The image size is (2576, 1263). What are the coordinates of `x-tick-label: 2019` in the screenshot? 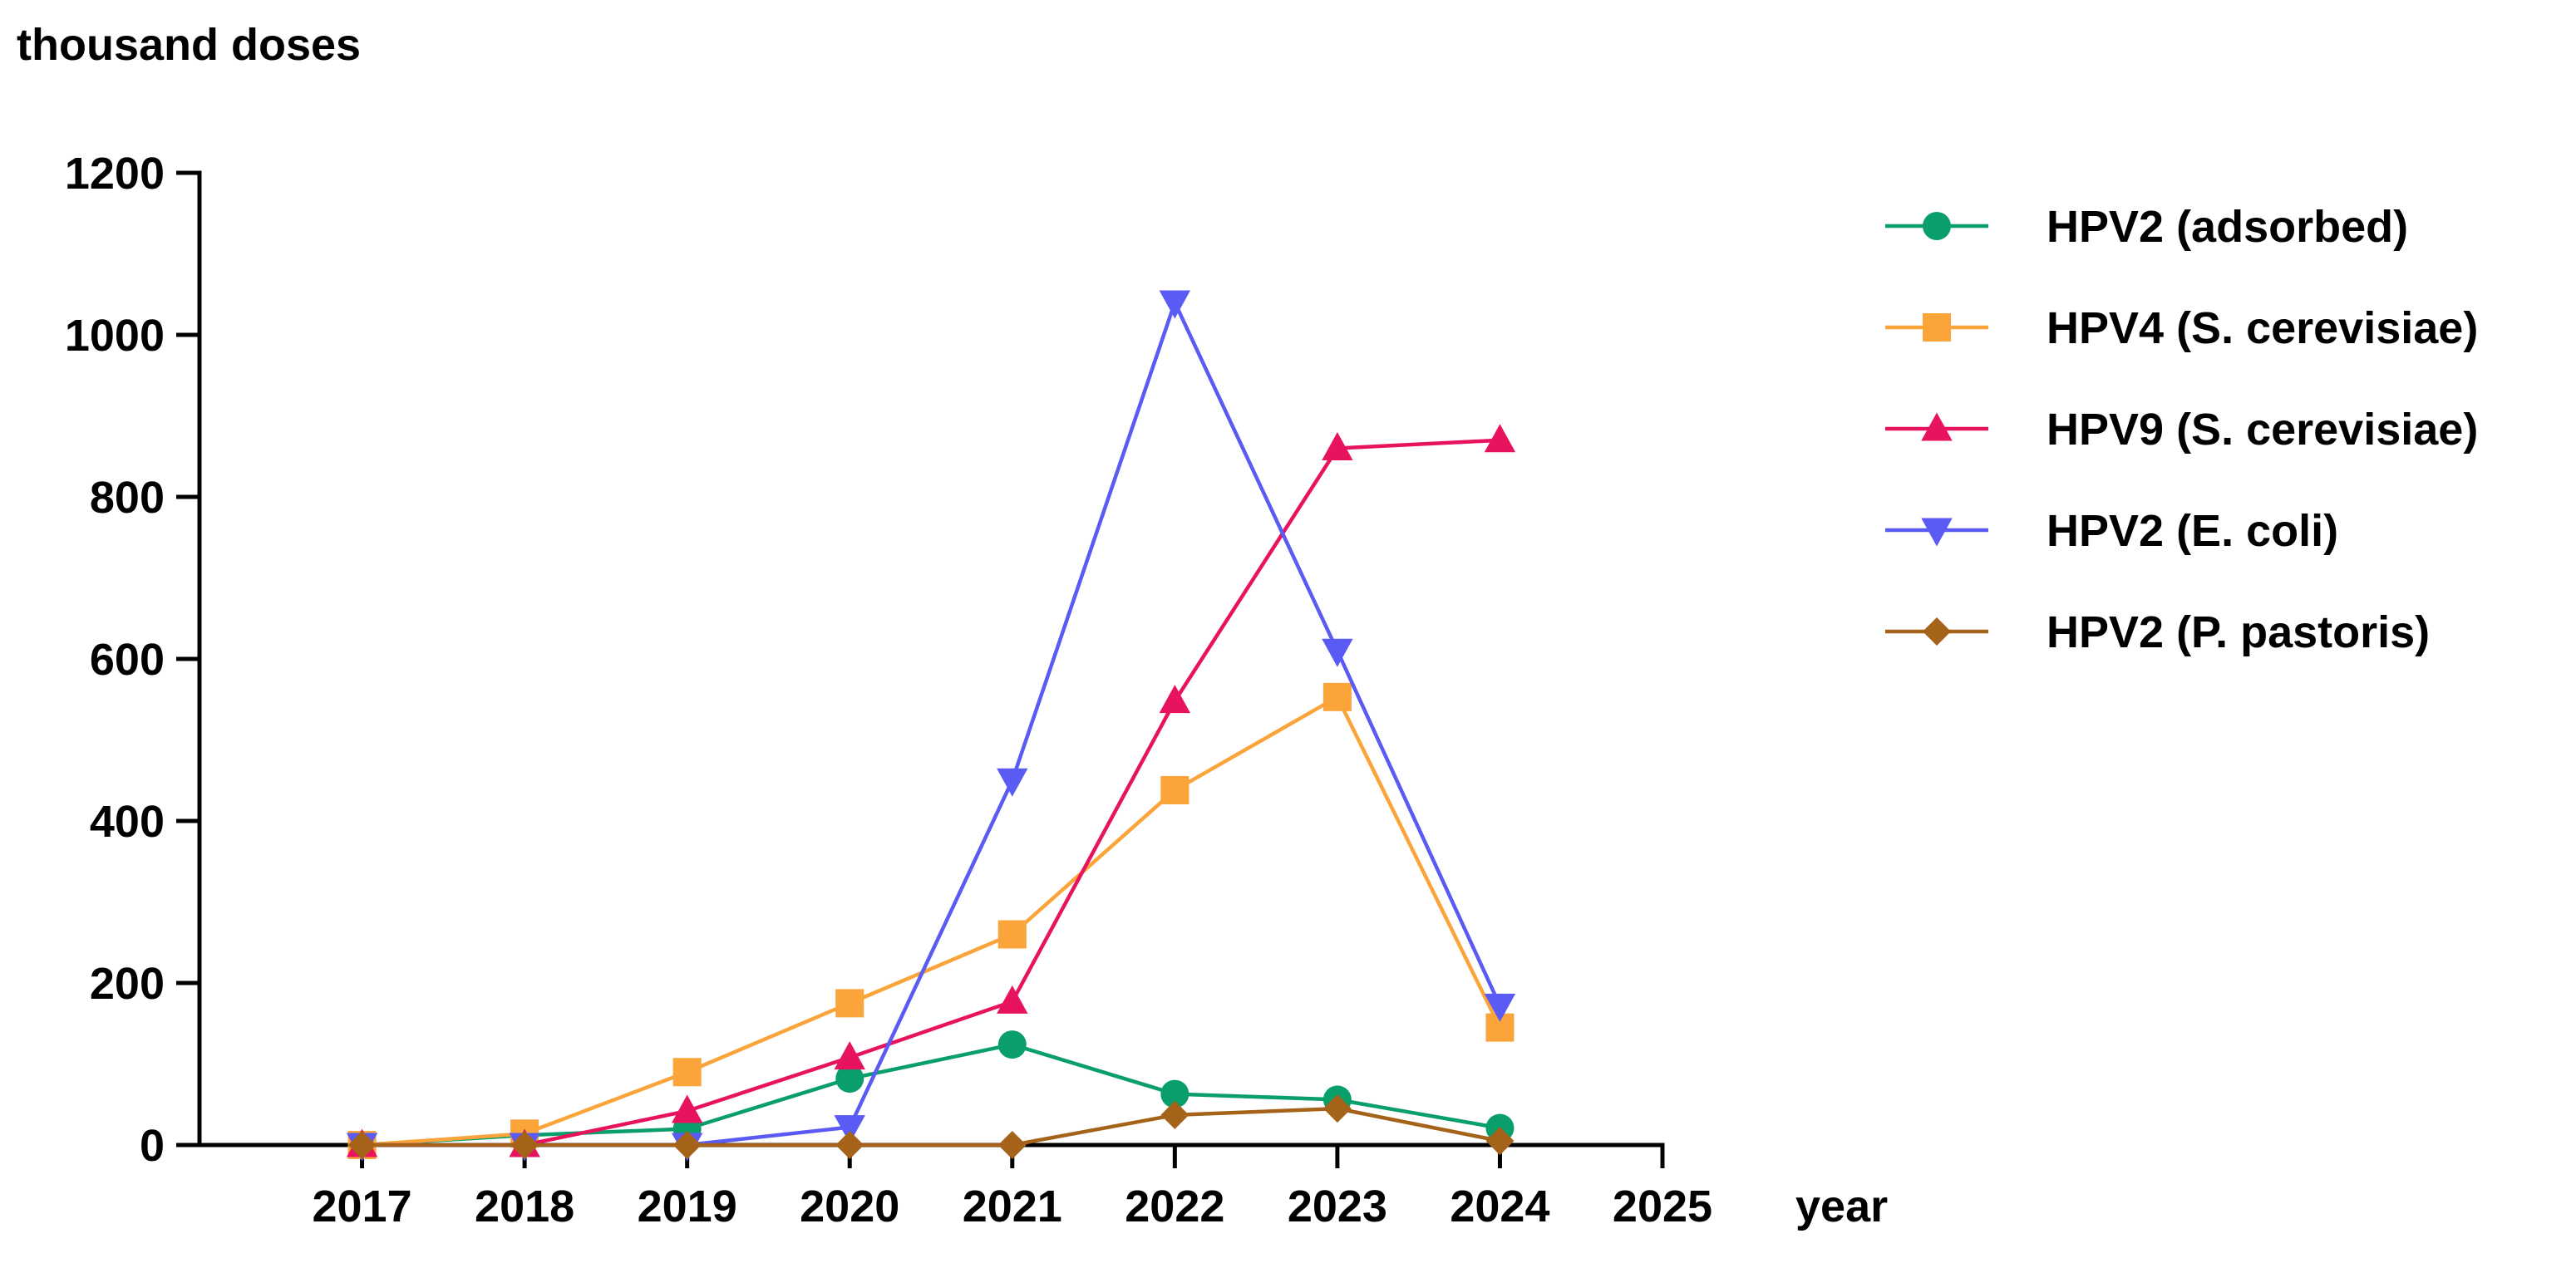 It's located at (687, 1206).